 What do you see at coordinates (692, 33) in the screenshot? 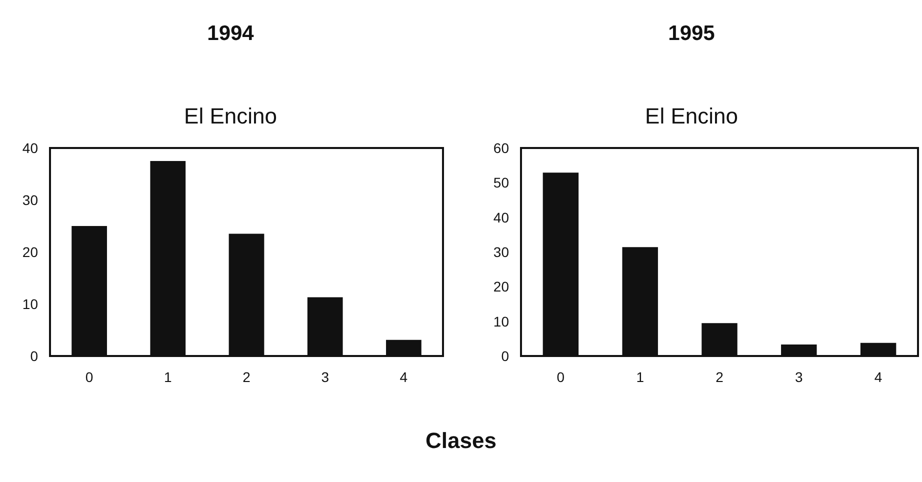
I see `chart-title: 1995` at bounding box center [692, 33].